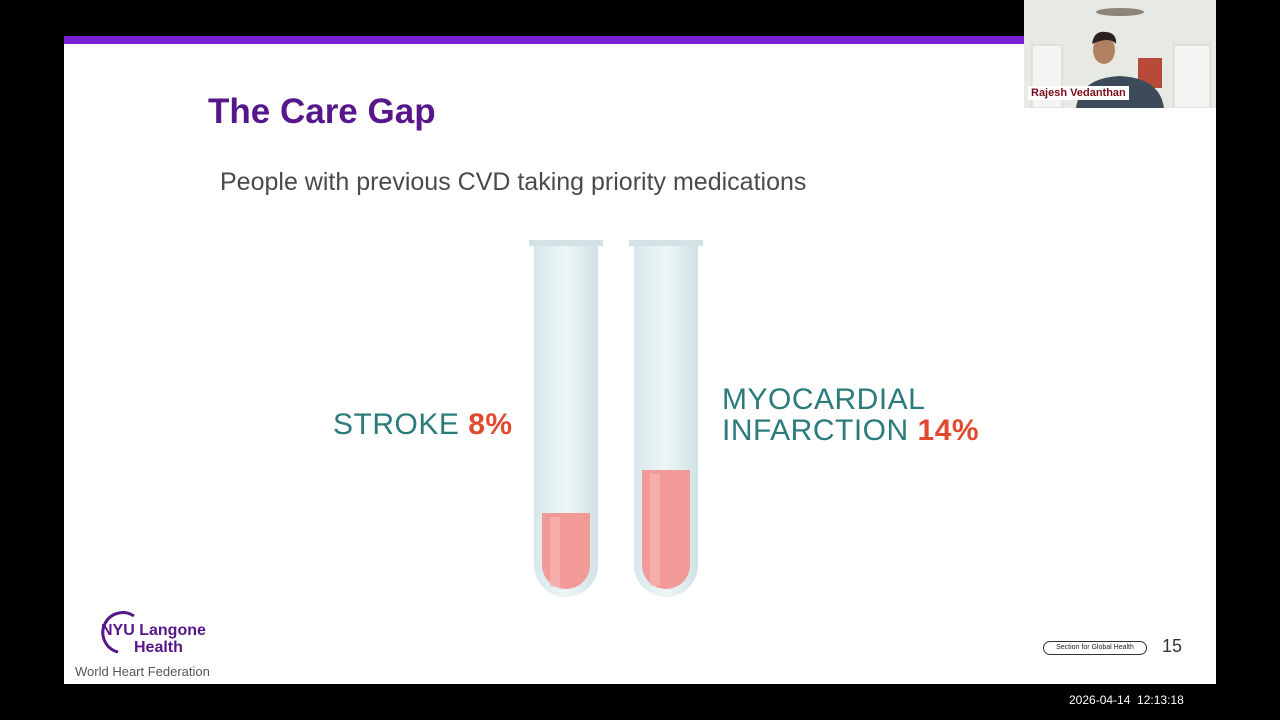 This screenshot has width=1280, height=720. What do you see at coordinates (490, 424) in the screenshot?
I see `percentage: 8%` at bounding box center [490, 424].